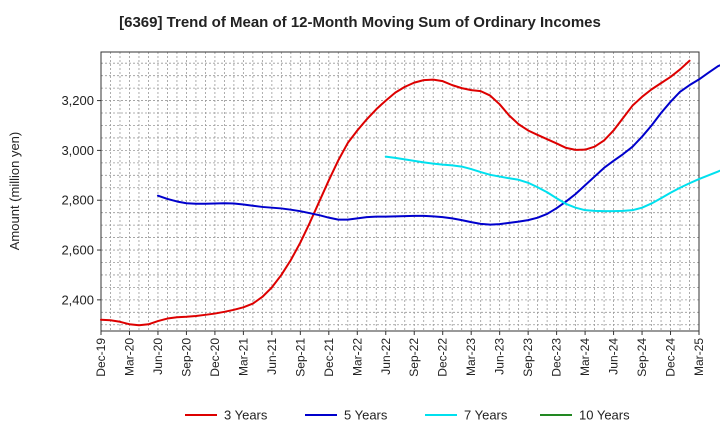 The width and height of the screenshot is (720, 440). I want to click on x-tick-label: Jun-20, so click(158, 356).